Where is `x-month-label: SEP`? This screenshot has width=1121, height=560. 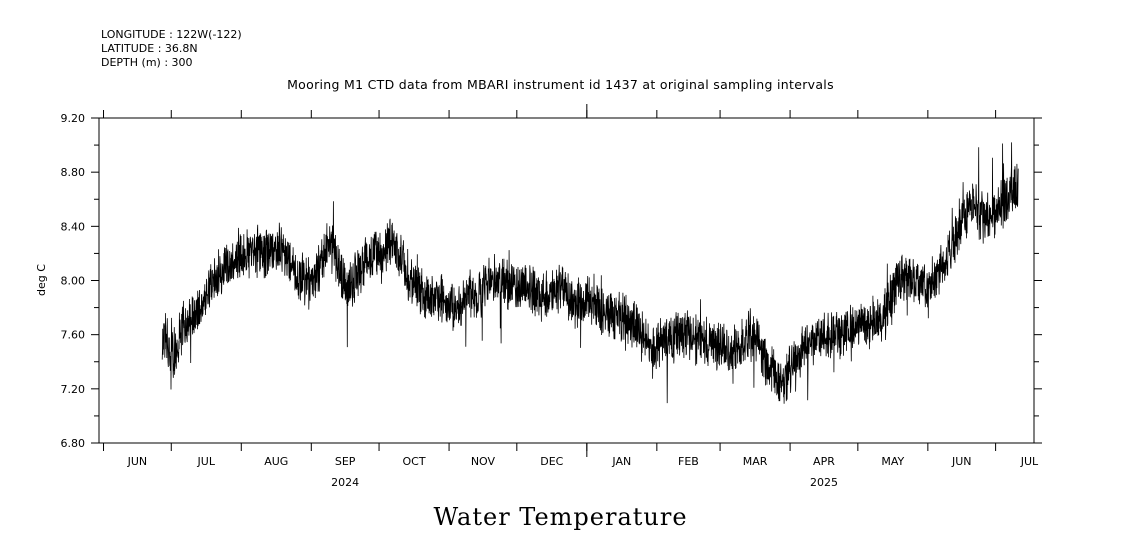
x-month-label: SEP is located at coordinates (345, 461).